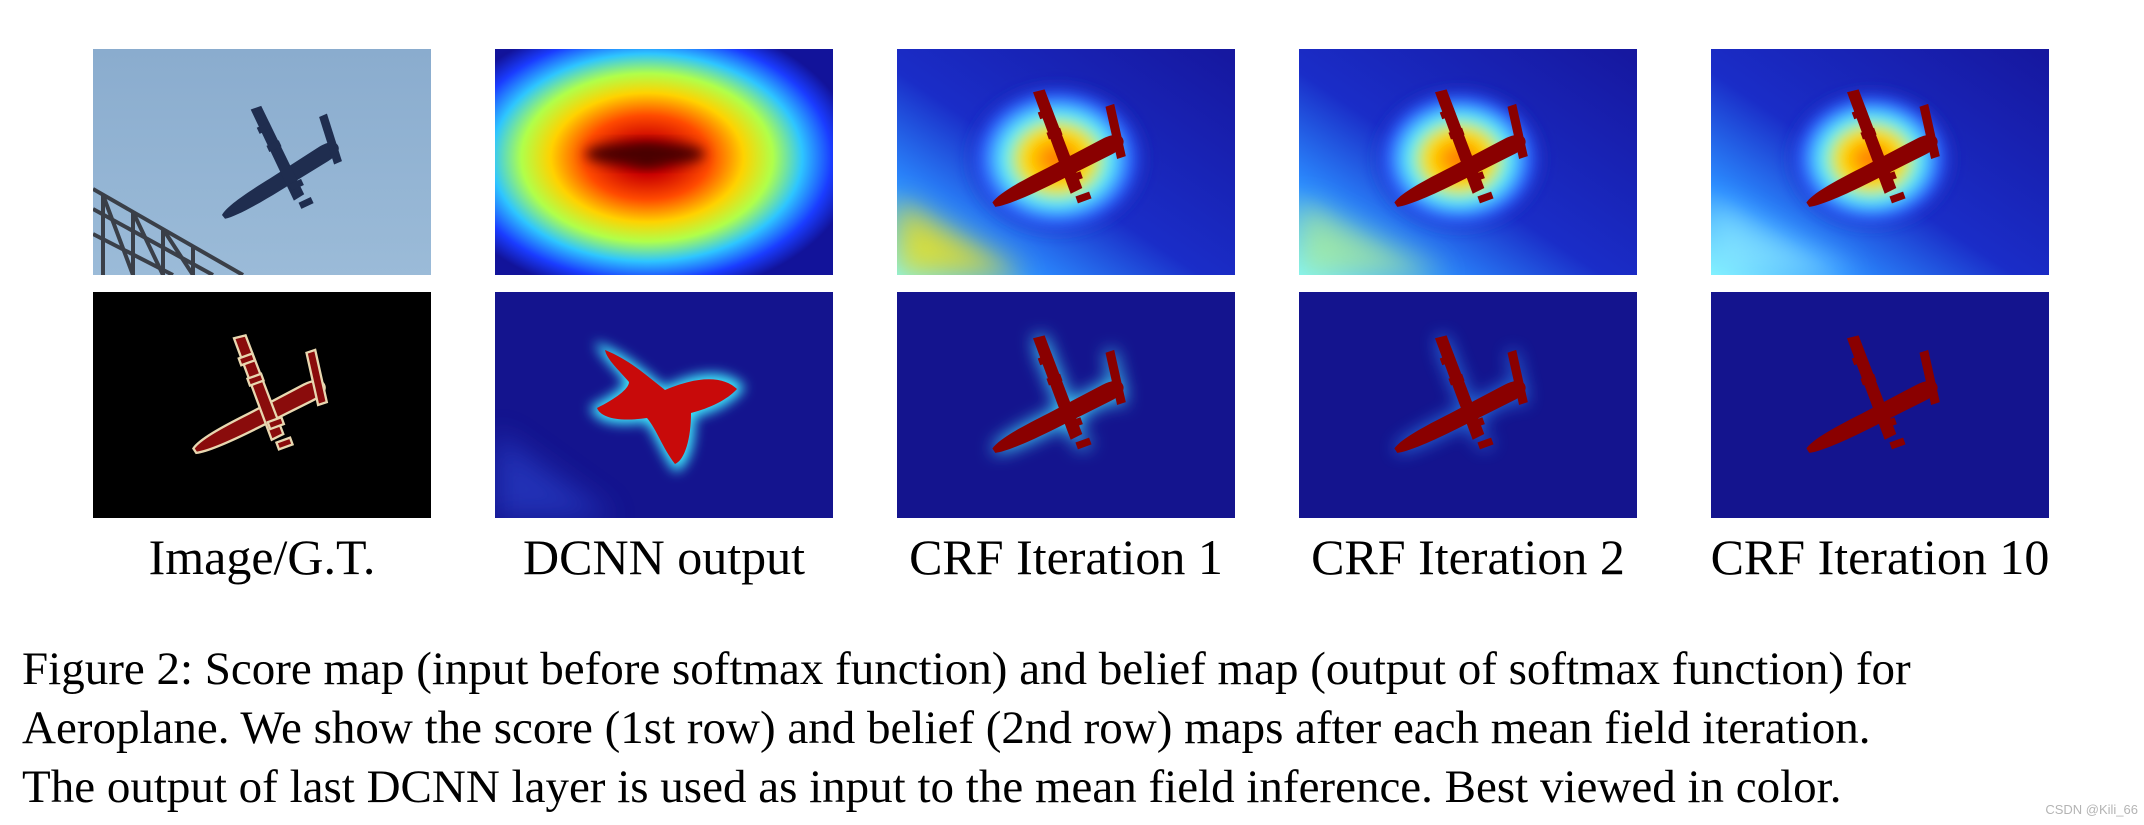 The image size is (2144, 825). Describe the element at coordinates (1880, 557) in the screenshot. I see `column-label-crf-iteration-10: CRF Iteration 10` at that location.